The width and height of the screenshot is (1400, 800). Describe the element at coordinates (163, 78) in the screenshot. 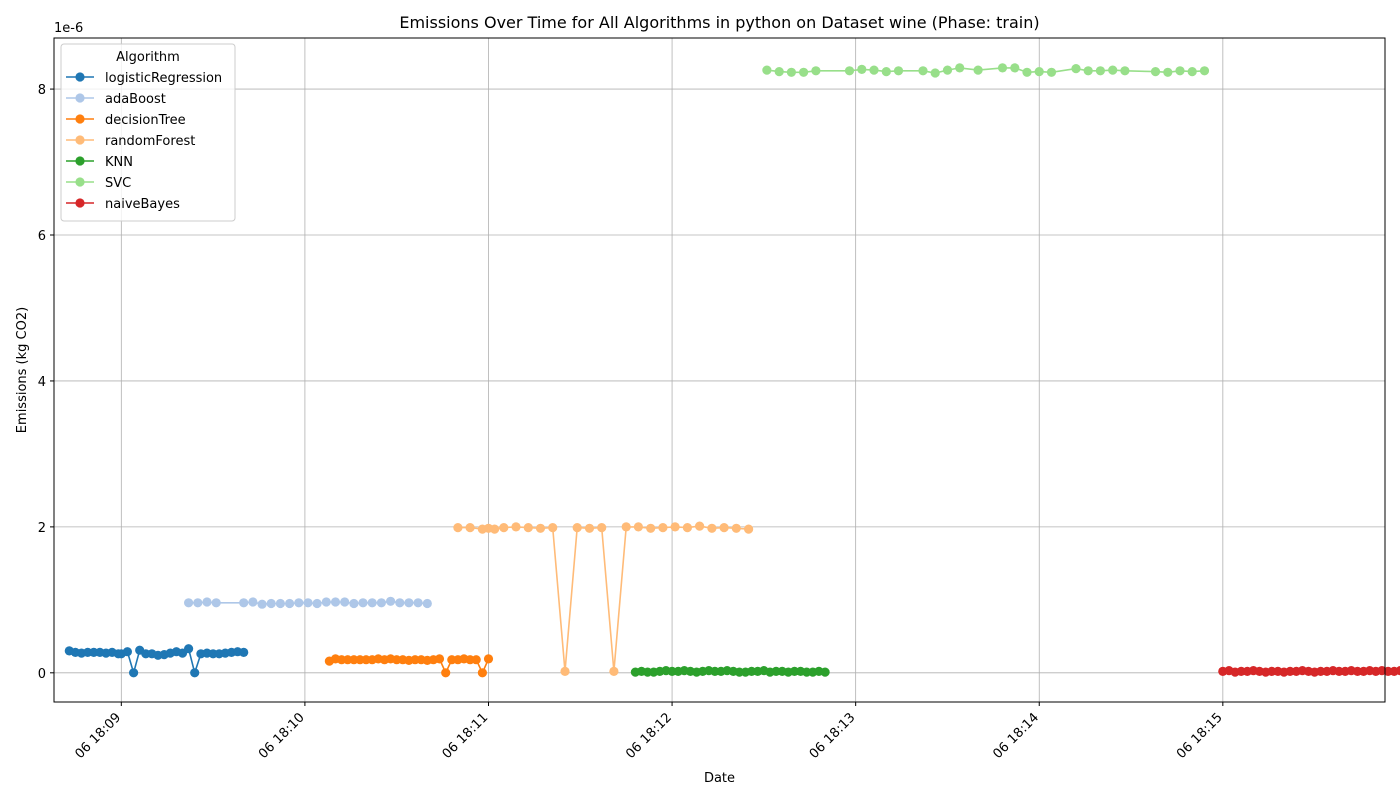

I see `legend-label: logisticRegression` at that location.